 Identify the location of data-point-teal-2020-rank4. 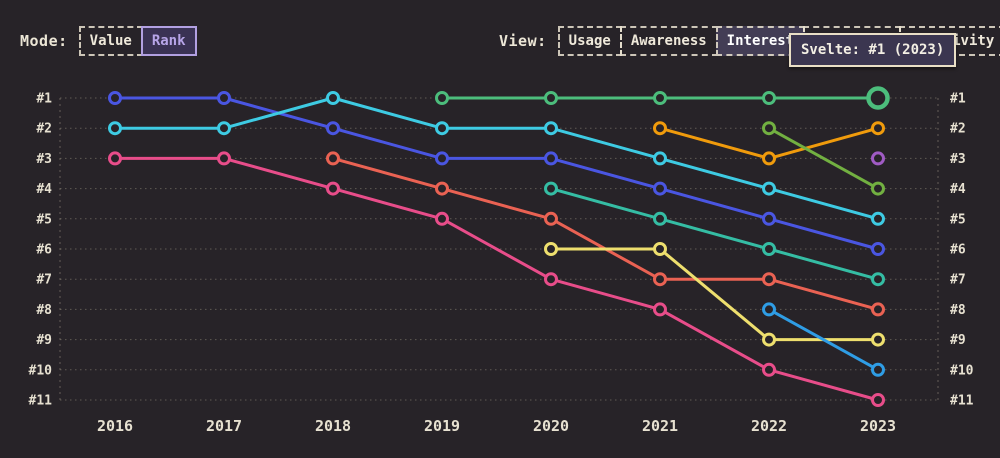
(551, 188).